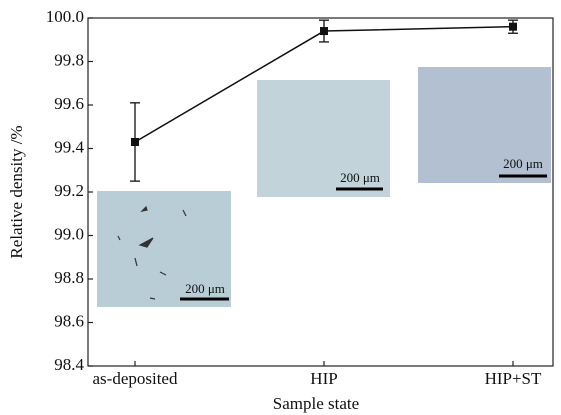  Describe the element at coordinates (513, 378) in the screenshot. I see `x-tick-label: HIP+ST` at that location.